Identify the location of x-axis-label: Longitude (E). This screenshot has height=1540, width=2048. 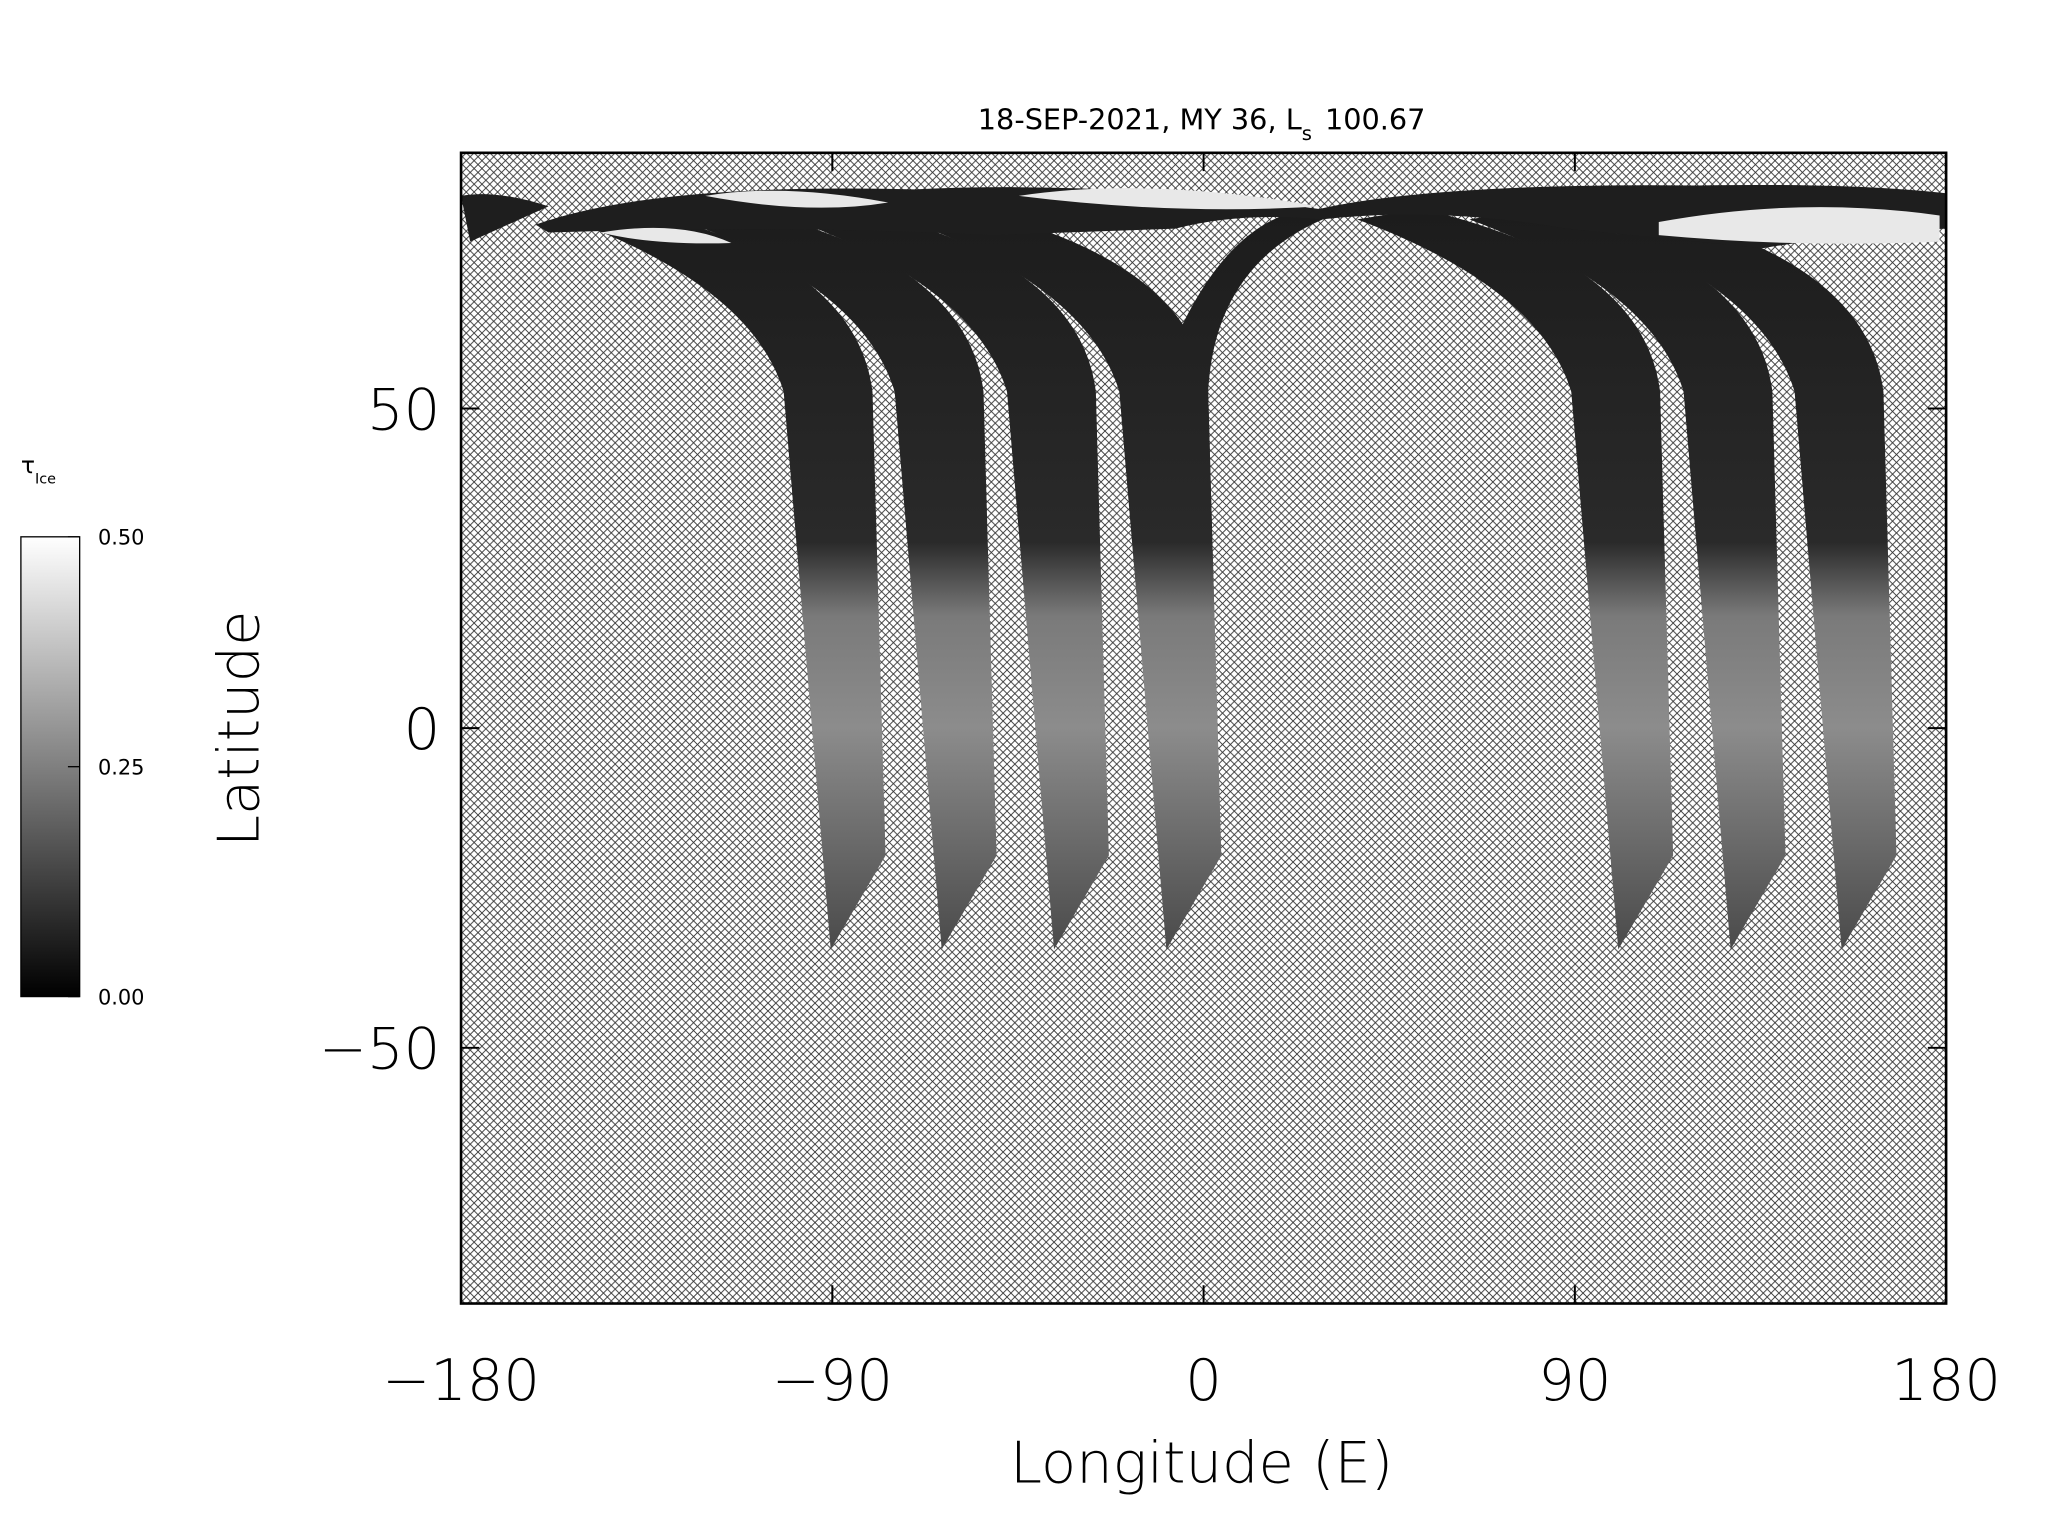
(1201, 1462).